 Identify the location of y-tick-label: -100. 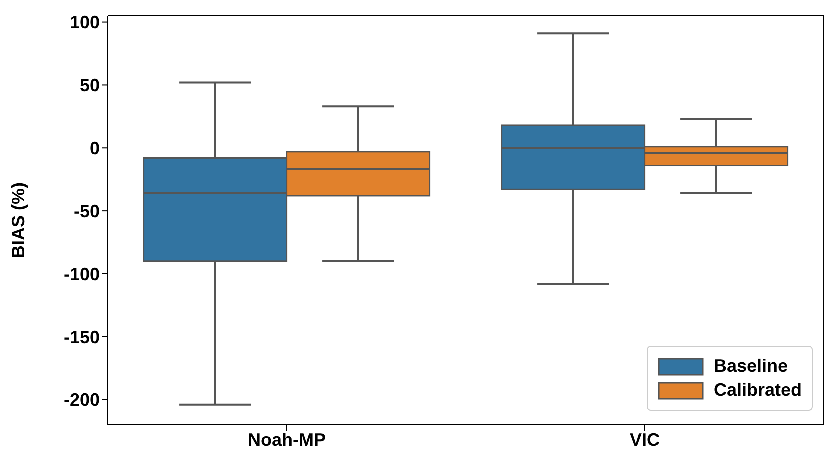
(82, 274).